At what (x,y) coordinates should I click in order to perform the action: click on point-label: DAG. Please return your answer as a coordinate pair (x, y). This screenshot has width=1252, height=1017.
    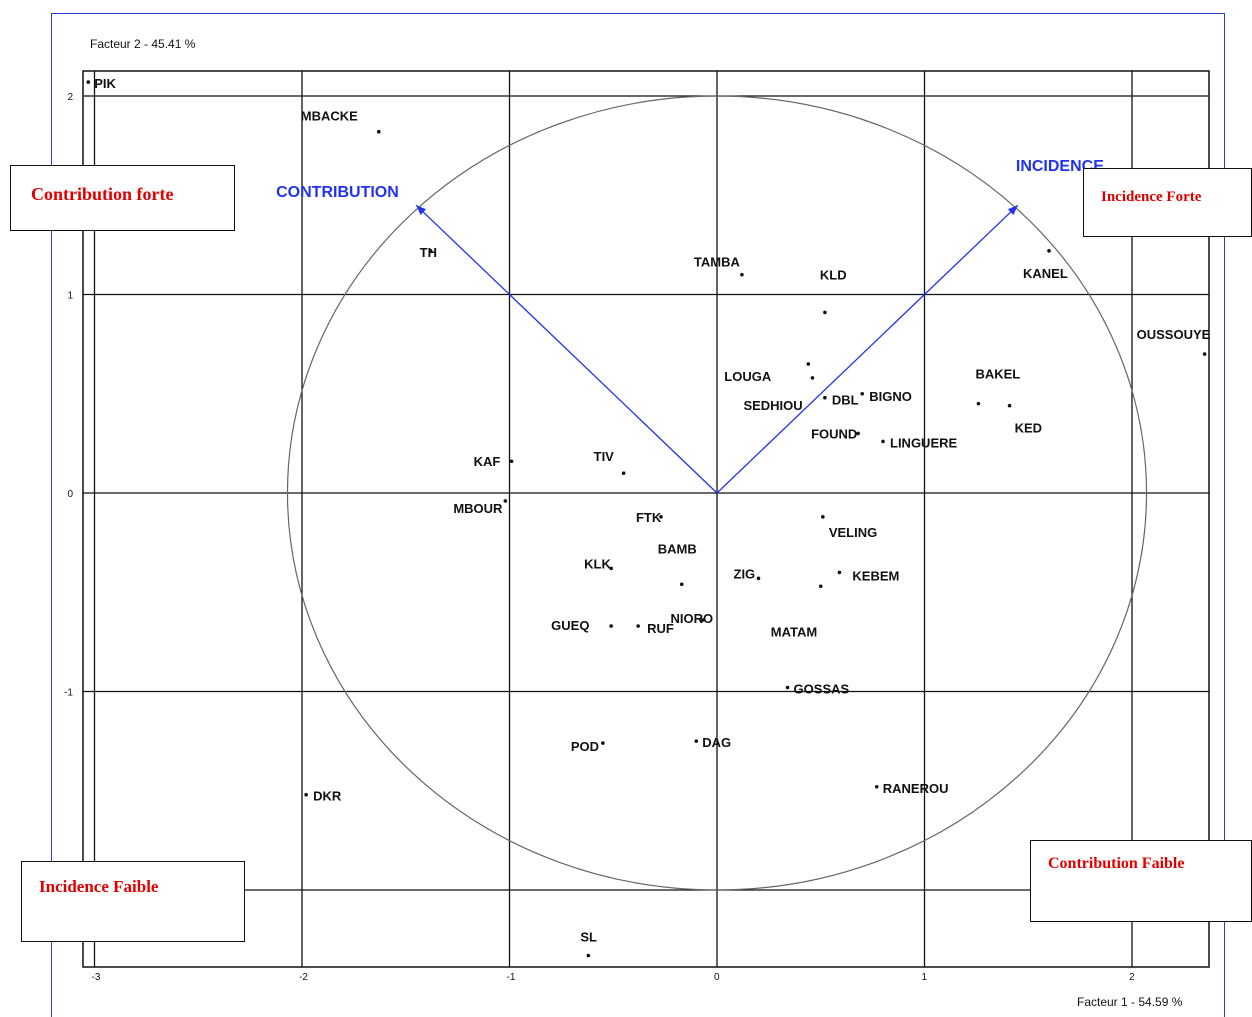
    Looking at the image, I should click on (716, 742).